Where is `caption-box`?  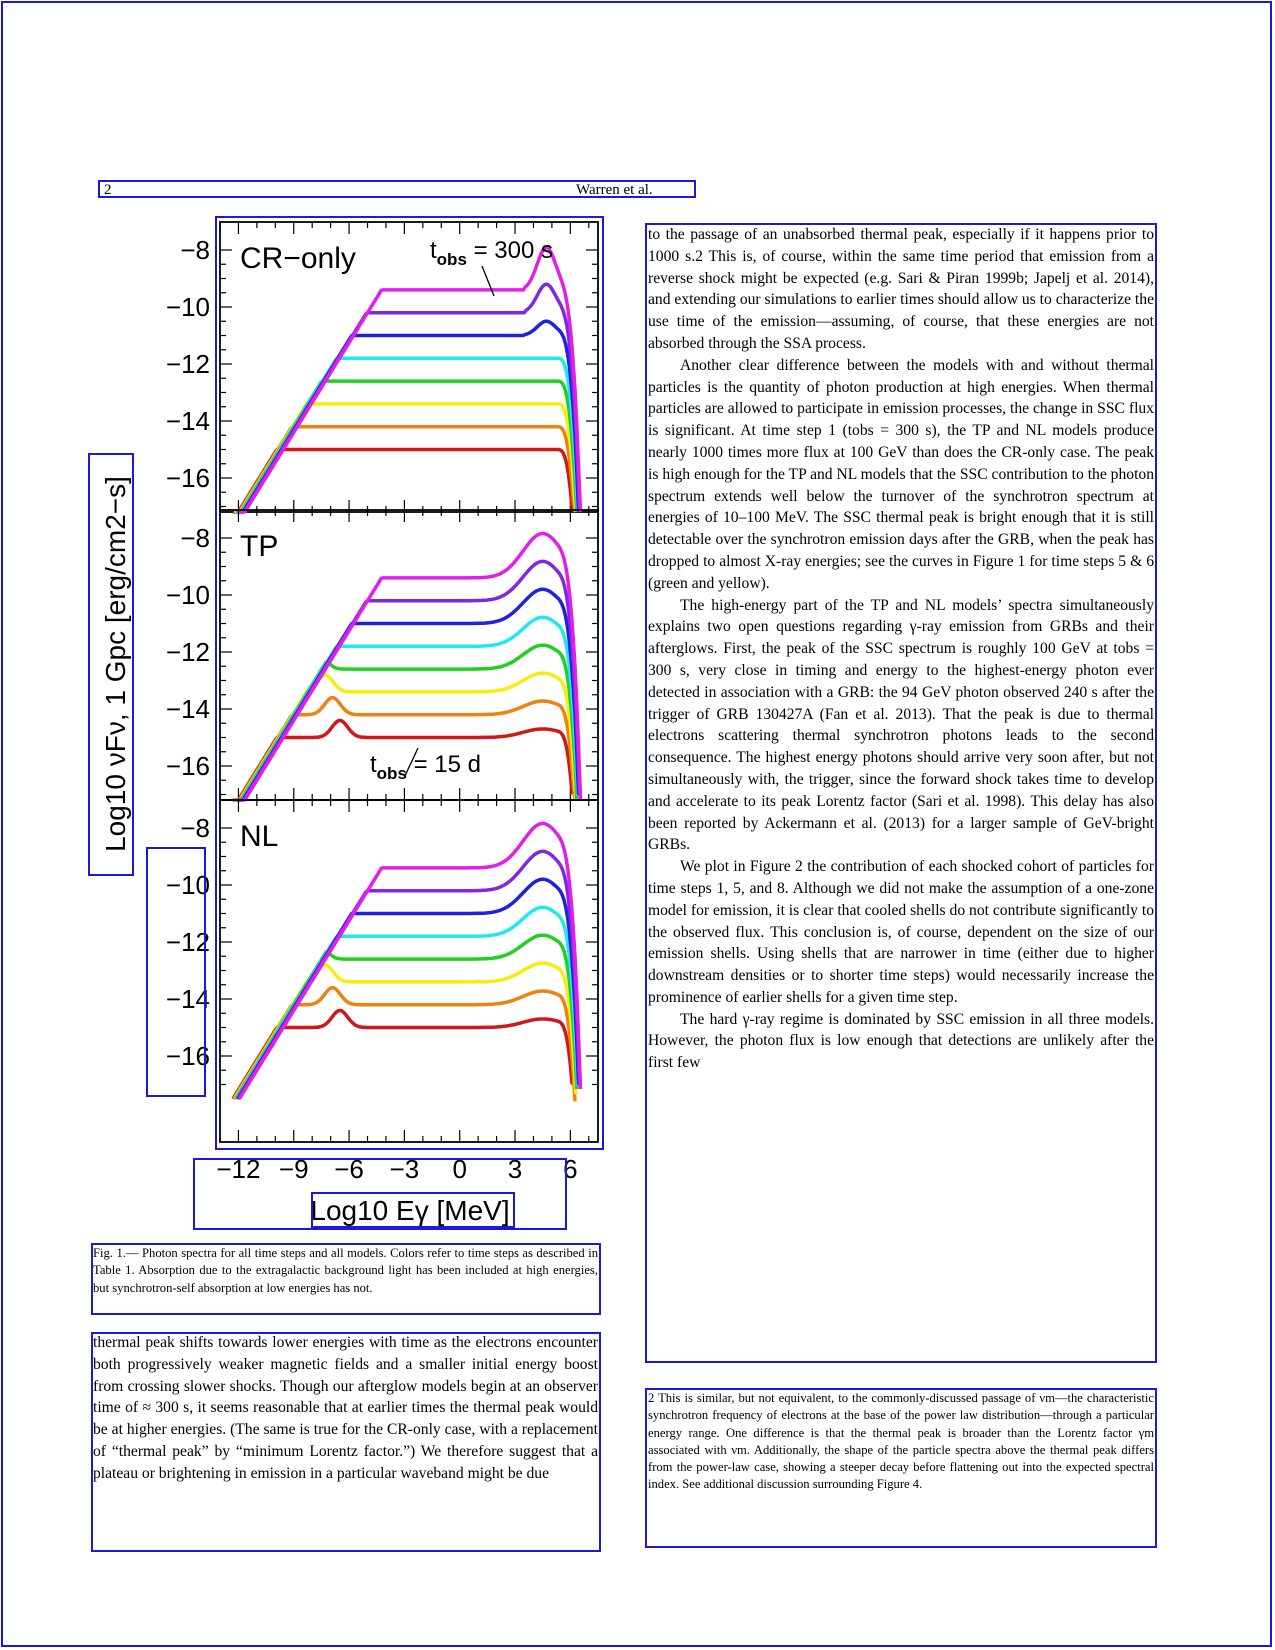 caption-box is located at coordinates (346, 1279).